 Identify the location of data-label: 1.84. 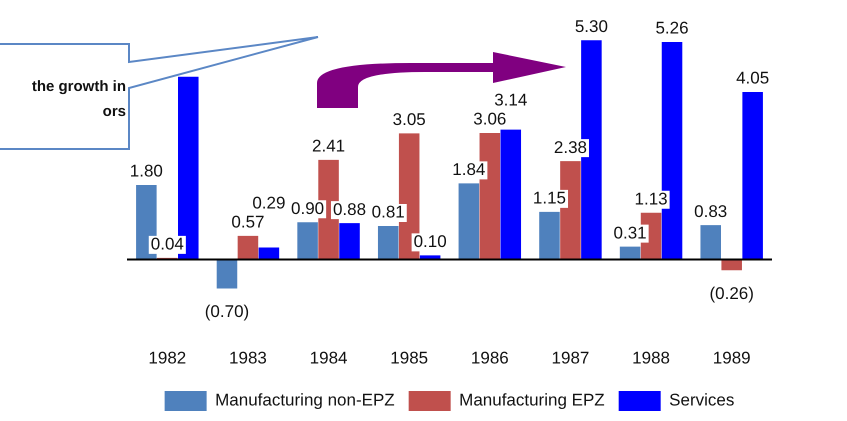
(469, 170).